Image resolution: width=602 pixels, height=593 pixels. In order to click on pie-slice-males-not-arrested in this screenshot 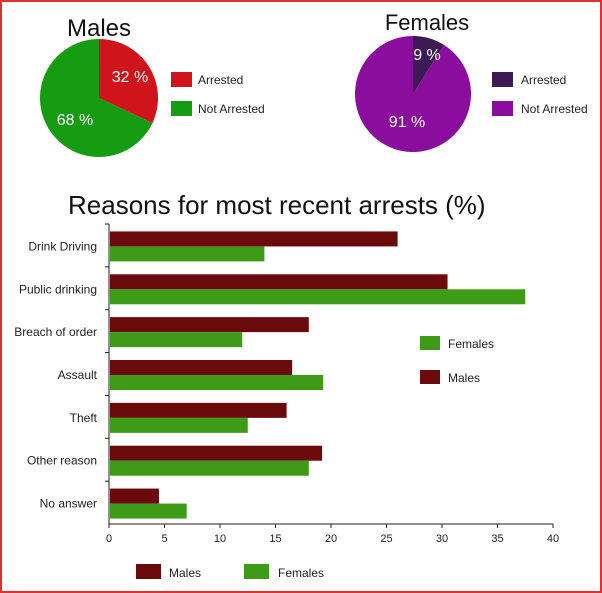, I will do `click(96, 98)`.